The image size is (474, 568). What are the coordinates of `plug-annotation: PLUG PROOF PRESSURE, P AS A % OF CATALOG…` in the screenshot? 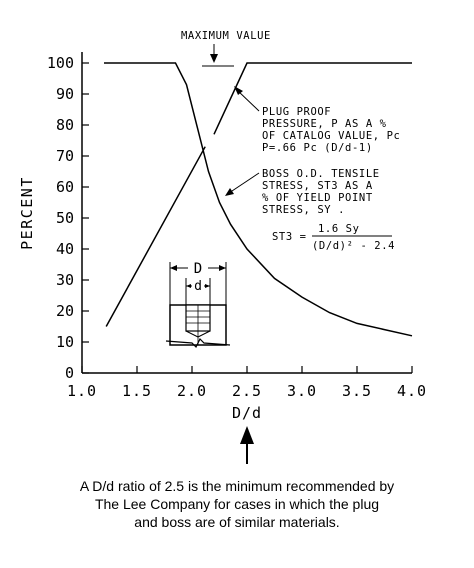 It's located at (317, 120).